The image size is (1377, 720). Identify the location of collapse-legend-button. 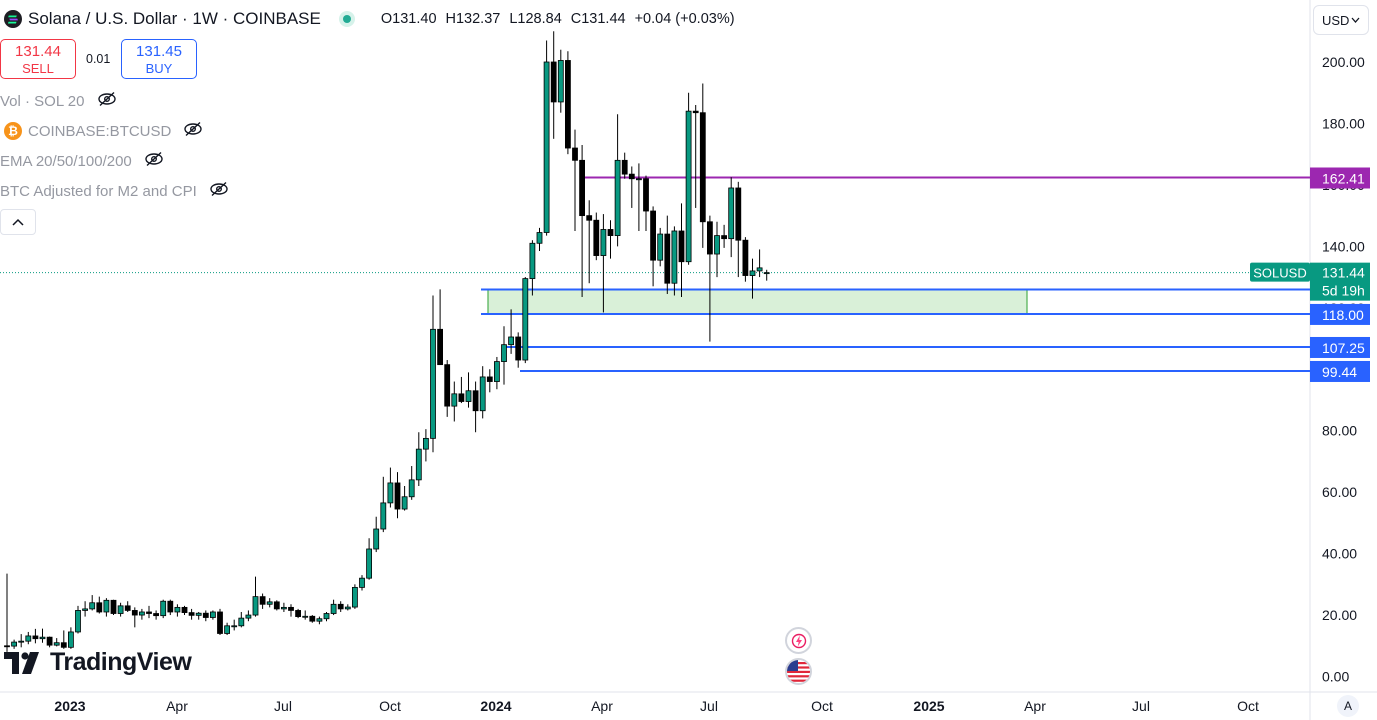
(18, 222).